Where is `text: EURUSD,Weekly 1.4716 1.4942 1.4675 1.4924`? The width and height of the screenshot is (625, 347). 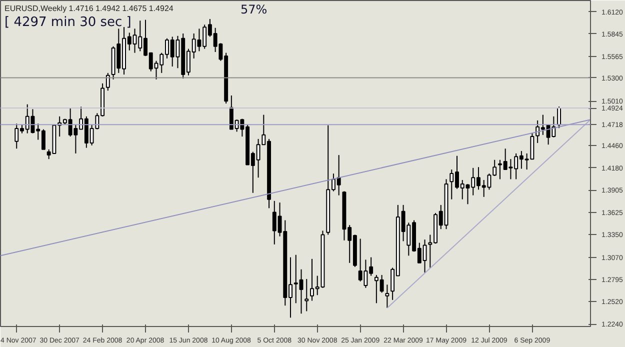
text: EURUSD,Weekly 1.4716 1.4942 1.4675 1.4924 is located at coordinates (89, 8).